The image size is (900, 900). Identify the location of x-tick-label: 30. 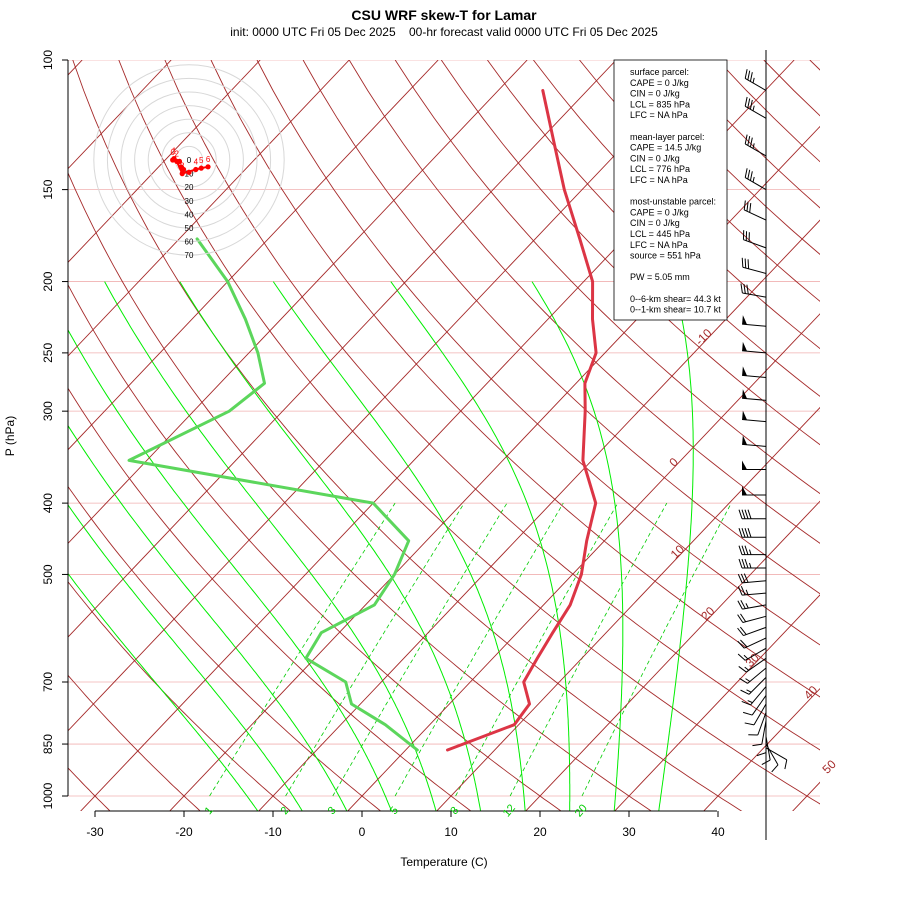
(629, 832).